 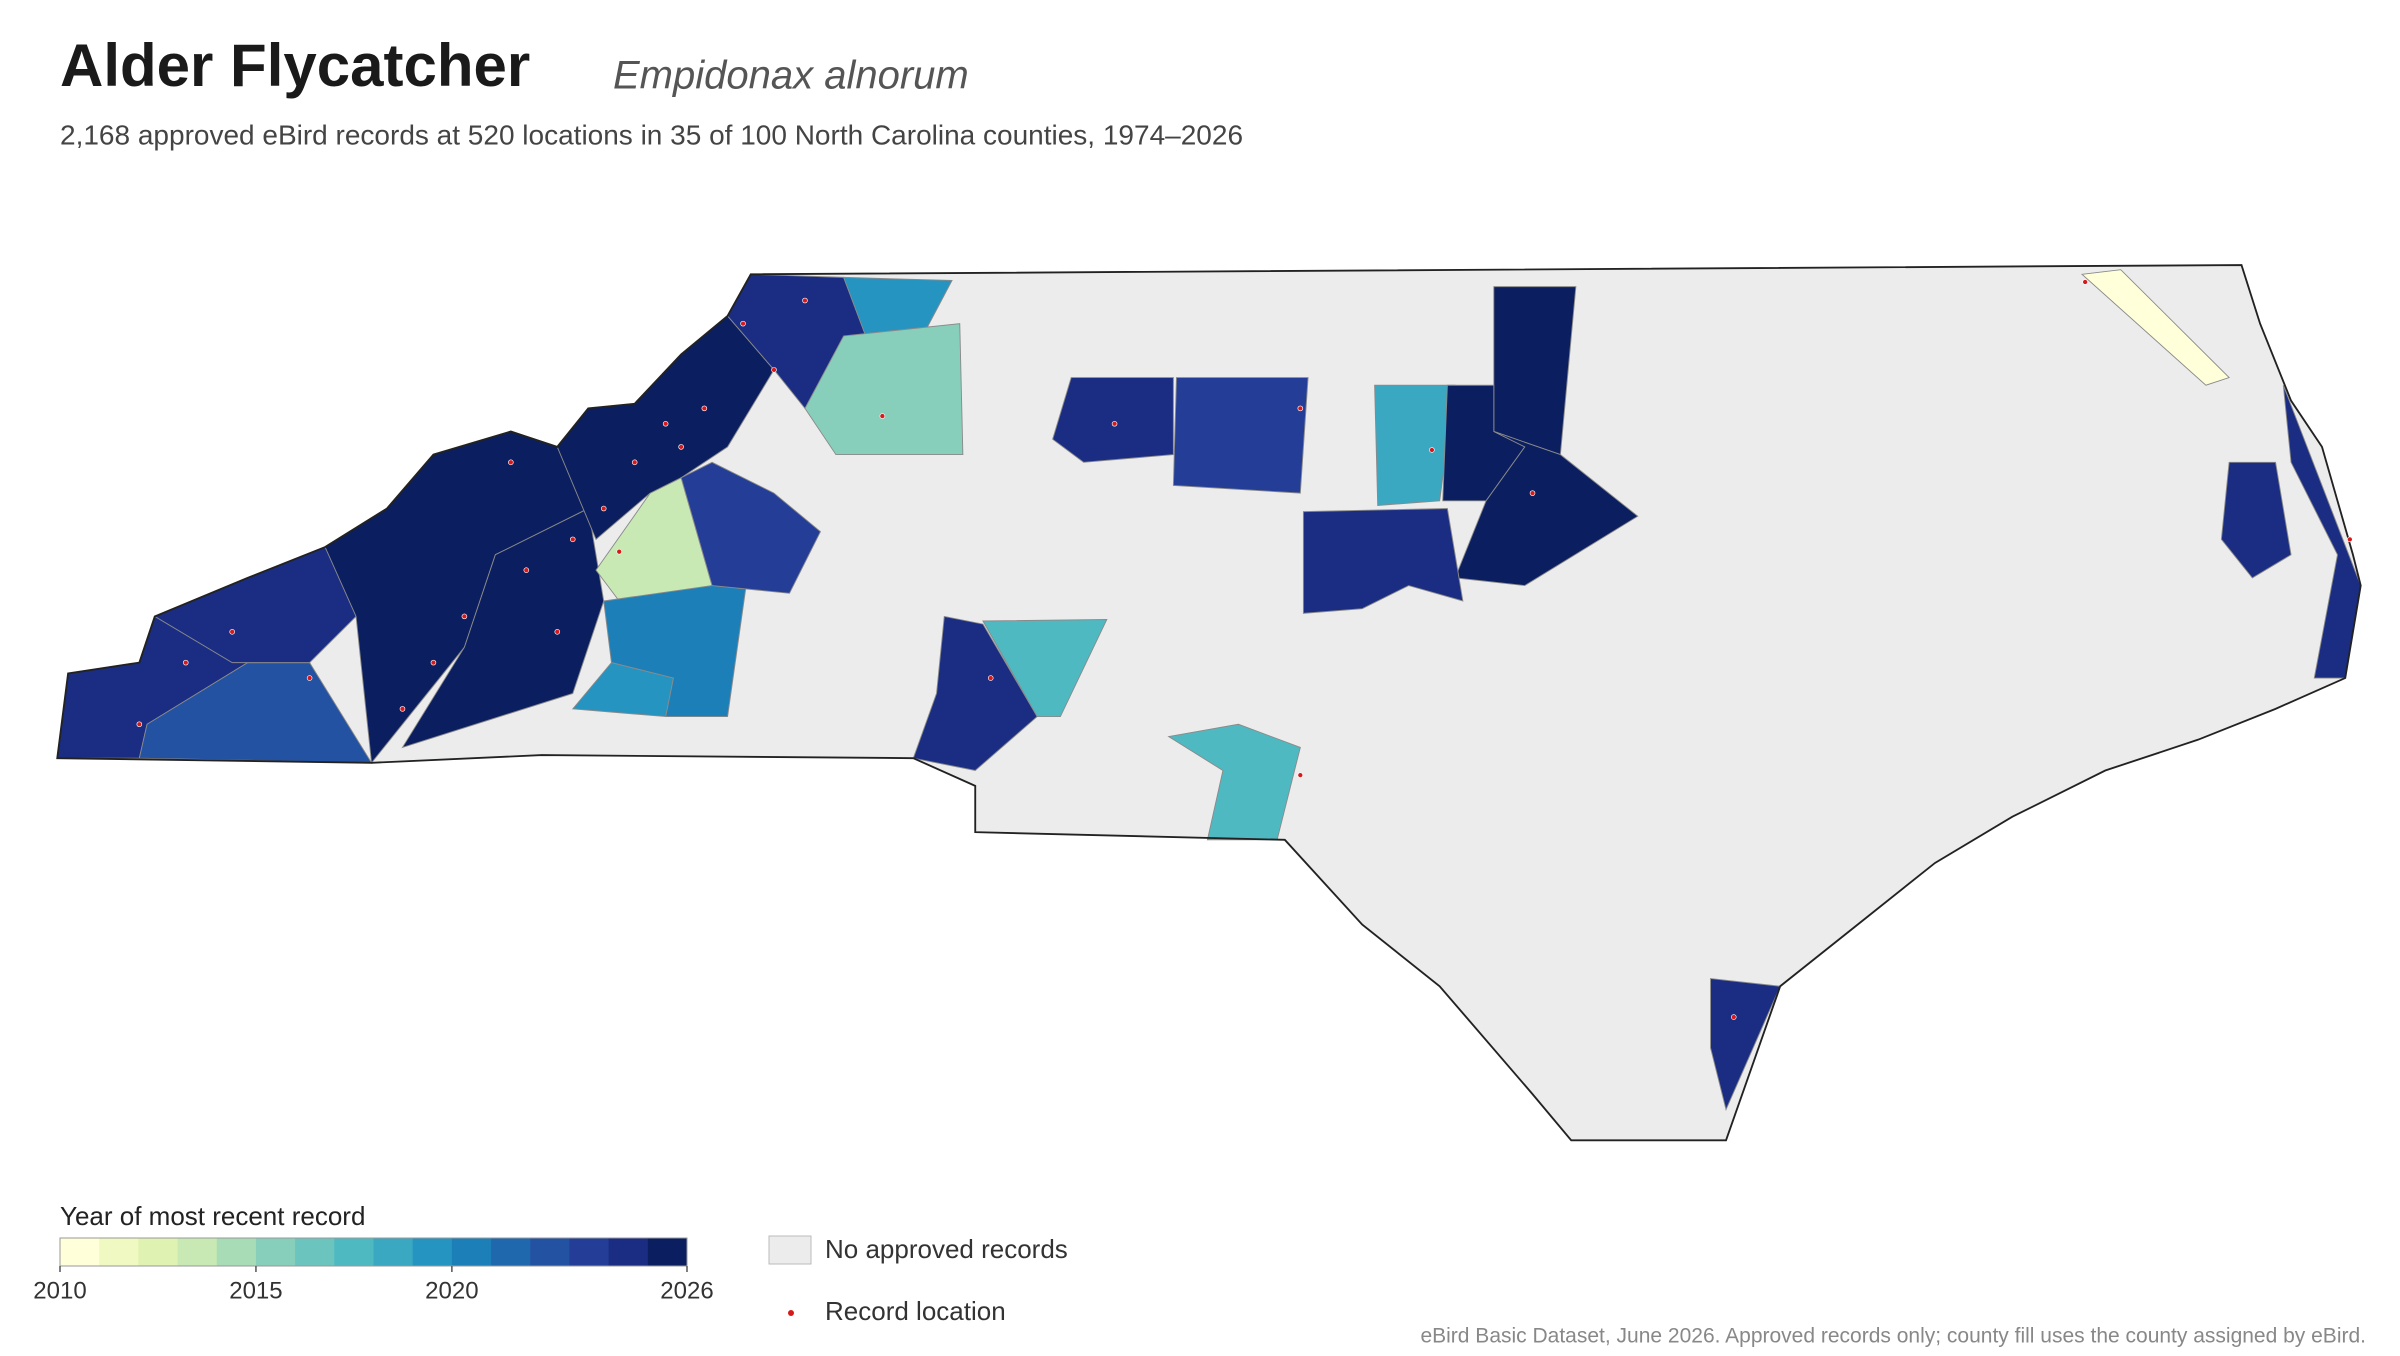 What do you see at coordinates (373, 1270) in the screenshot?
I see `colorbar: 2010 2015 2020 2026` at bounding box center [373, 1270].